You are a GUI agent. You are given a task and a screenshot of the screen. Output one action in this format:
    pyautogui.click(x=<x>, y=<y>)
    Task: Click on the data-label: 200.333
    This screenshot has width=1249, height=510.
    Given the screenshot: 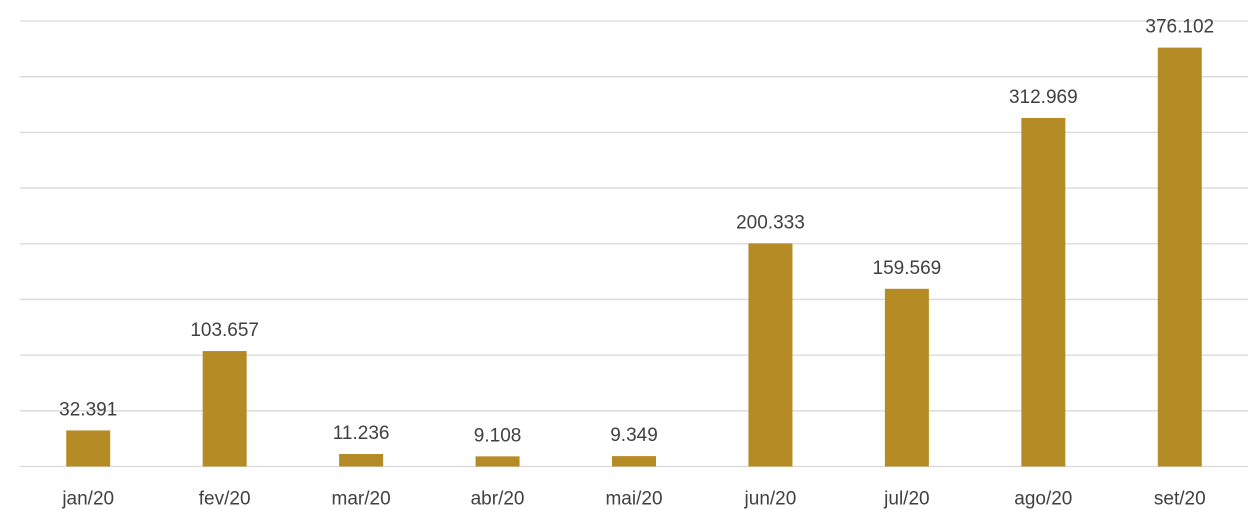 What is the action you would take?
    pyautogui.click(x=770, y=222)
    